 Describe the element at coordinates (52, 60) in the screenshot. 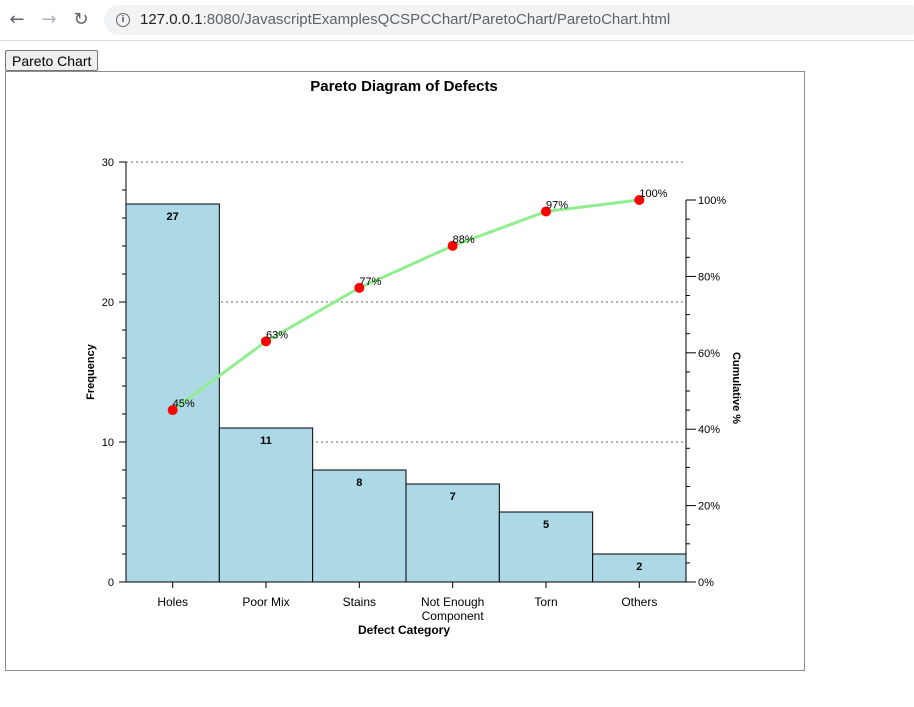

I see `pareto-chart-button: Pareto Chart` at that location.